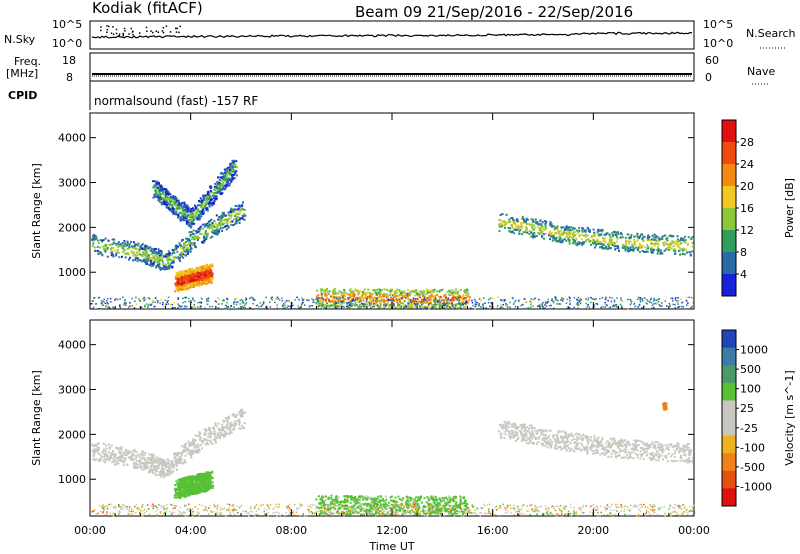 This screenshot has width=800, height=554. I want to click on nave-tick-top: 60, so click(712, 60).